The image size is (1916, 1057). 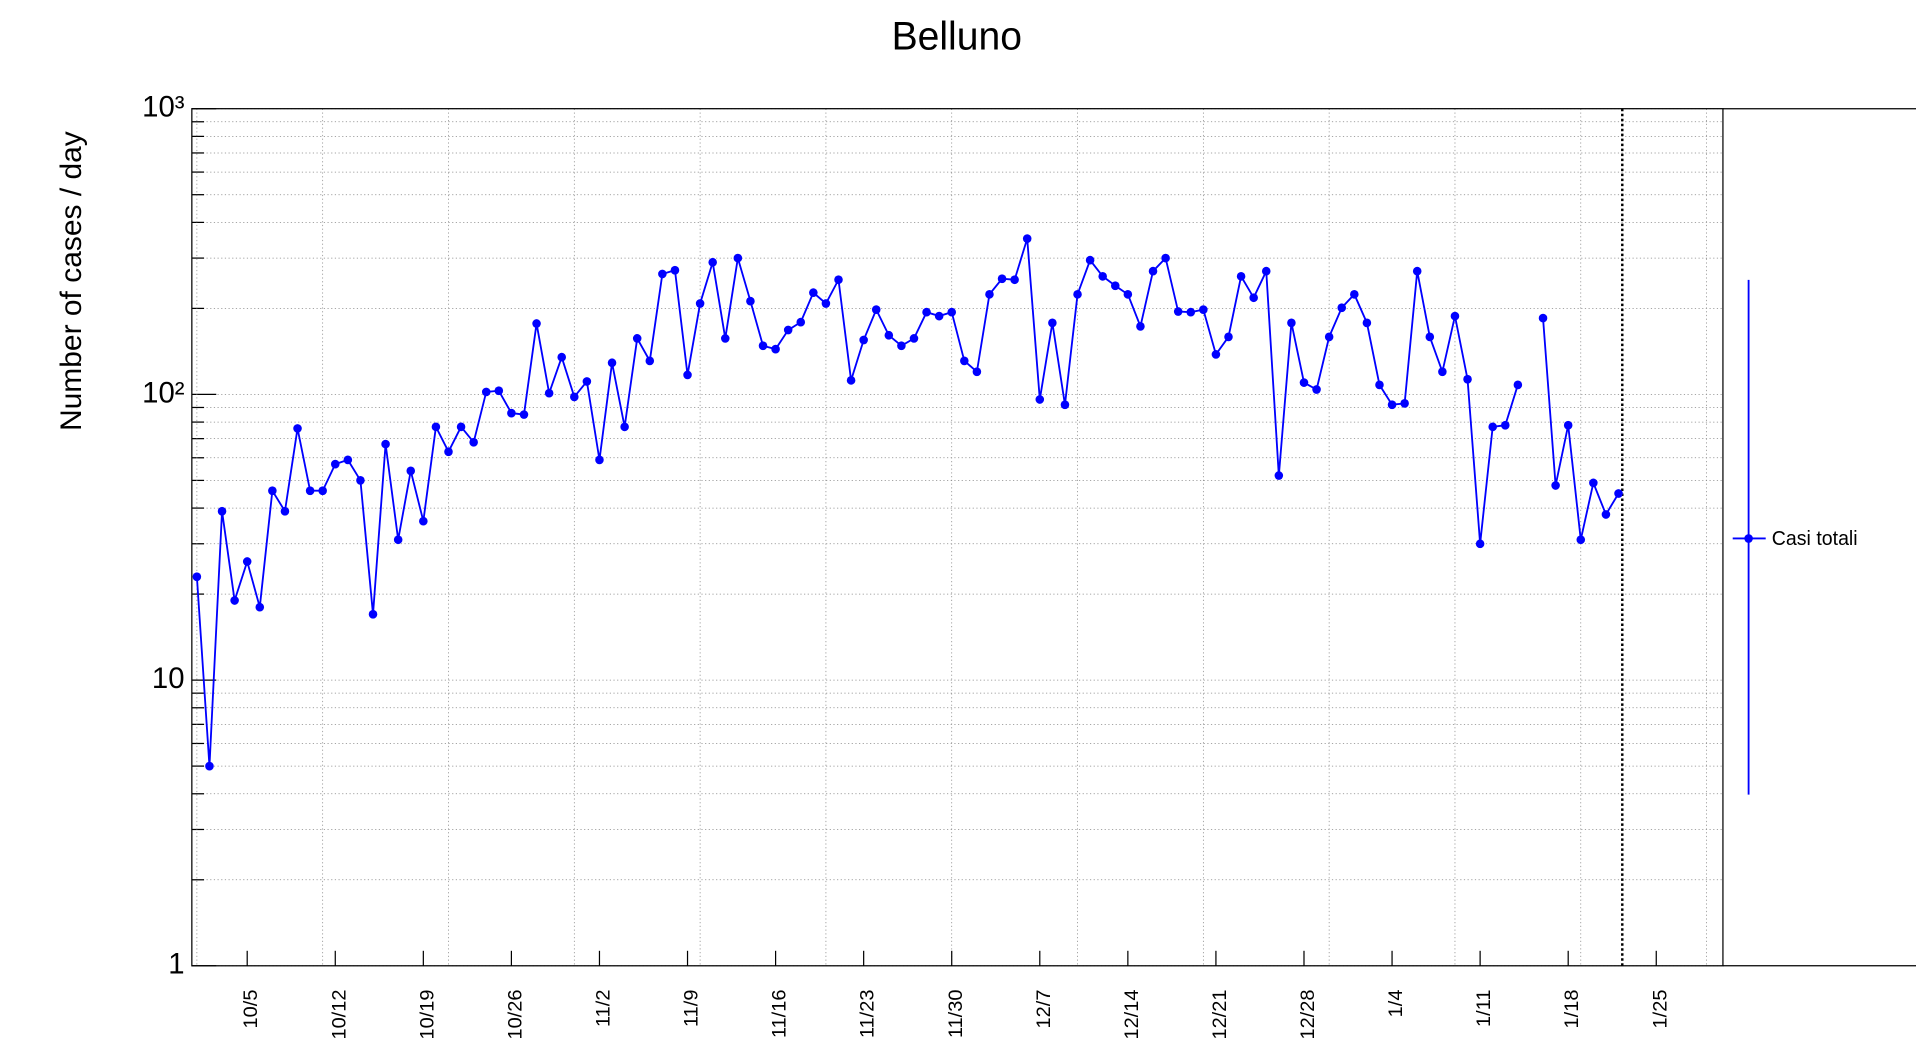 What do you see at coordinates (516, 1015) in the screenshot?
I see `x-tick-label: 10/26` at bounding box center [516, 1015].